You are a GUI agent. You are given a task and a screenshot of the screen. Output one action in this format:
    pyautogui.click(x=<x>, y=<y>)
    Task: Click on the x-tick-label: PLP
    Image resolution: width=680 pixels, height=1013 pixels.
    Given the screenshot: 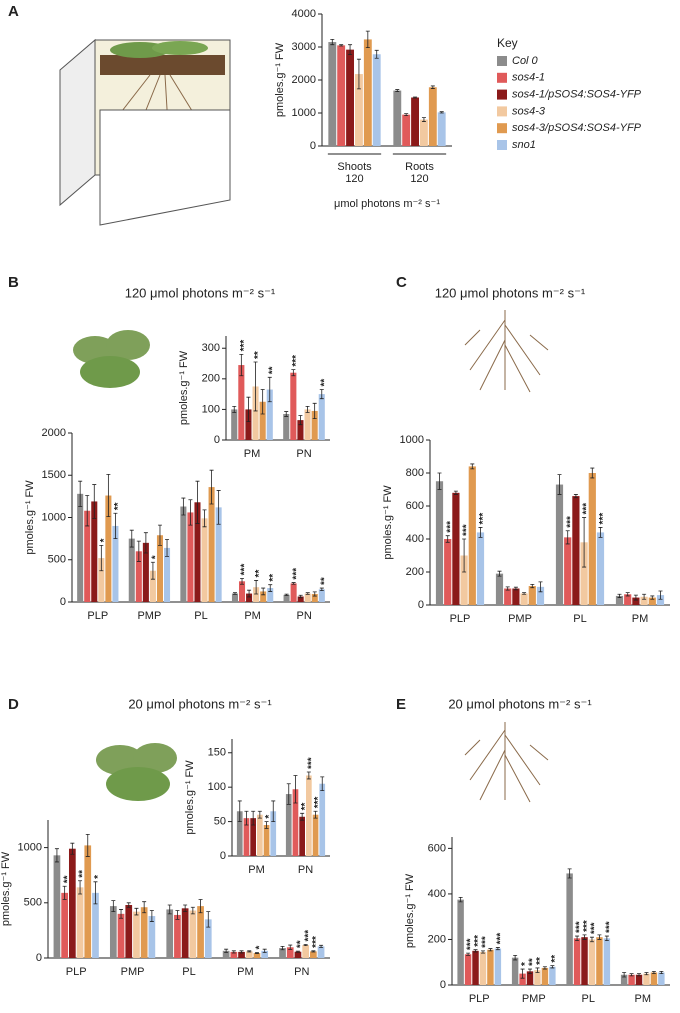 What is the action you would take?
    pyautogui.click(x=460, y=619)
    